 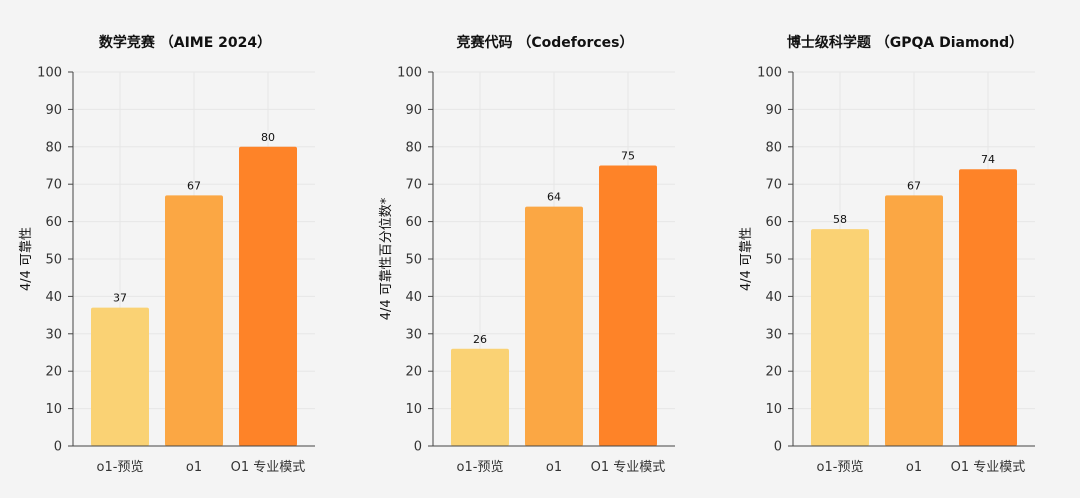 What do you see at coordinates (554, 197) in the screenshot?
I see `bar-value-label: 64` at bounding box center [554, 197].